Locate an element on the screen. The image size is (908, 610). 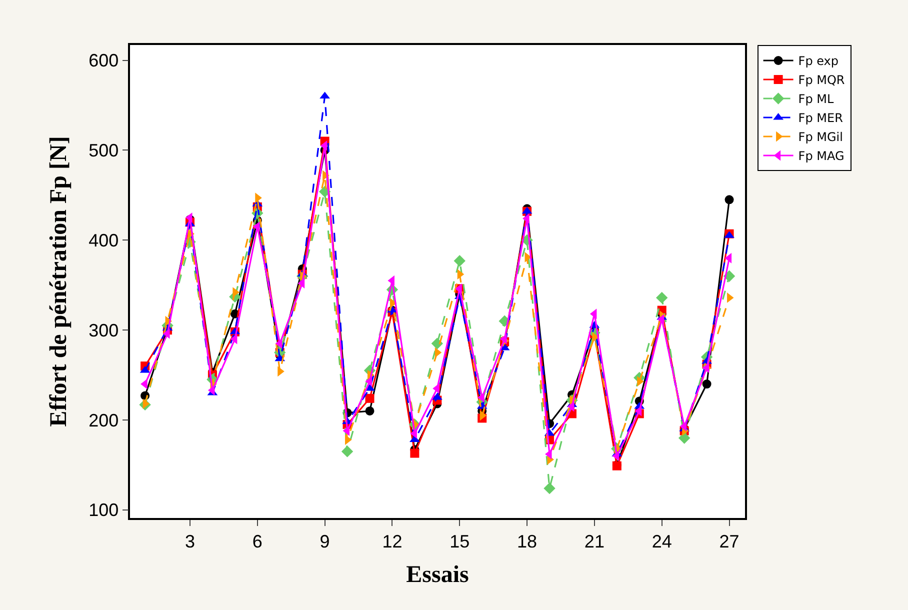
x-tick-label: 18 is located at coordinates (527, 541).